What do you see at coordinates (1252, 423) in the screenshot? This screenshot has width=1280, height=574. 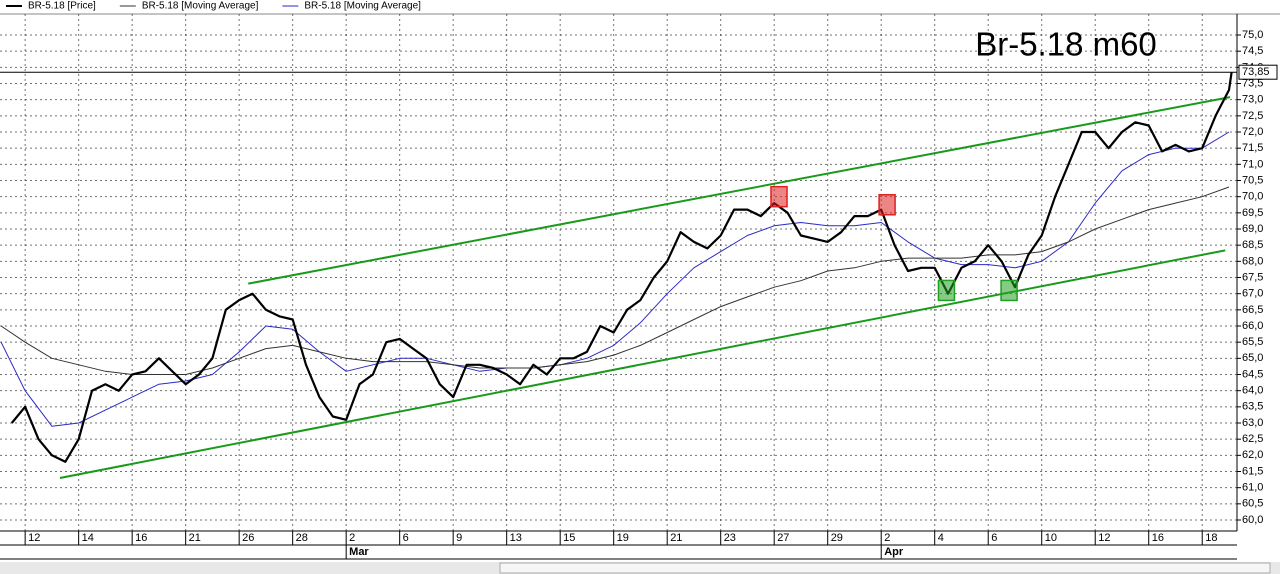 I see `y-tick-label: 63,0` at bounding box center [1252, 423].